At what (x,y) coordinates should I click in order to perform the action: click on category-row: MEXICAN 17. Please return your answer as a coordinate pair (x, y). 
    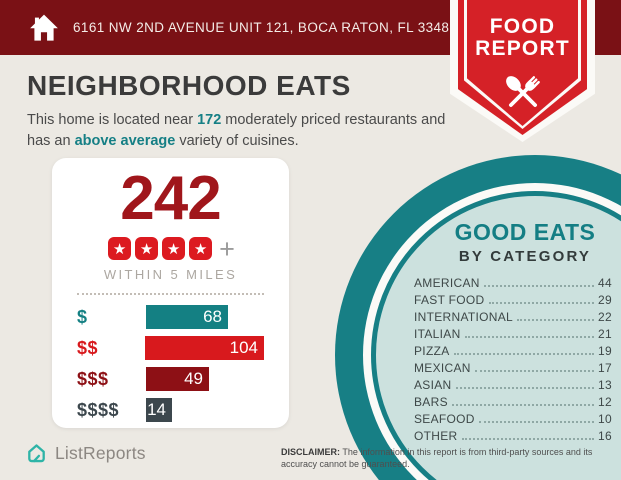
    Looking at the image, I should click on (513, 368).